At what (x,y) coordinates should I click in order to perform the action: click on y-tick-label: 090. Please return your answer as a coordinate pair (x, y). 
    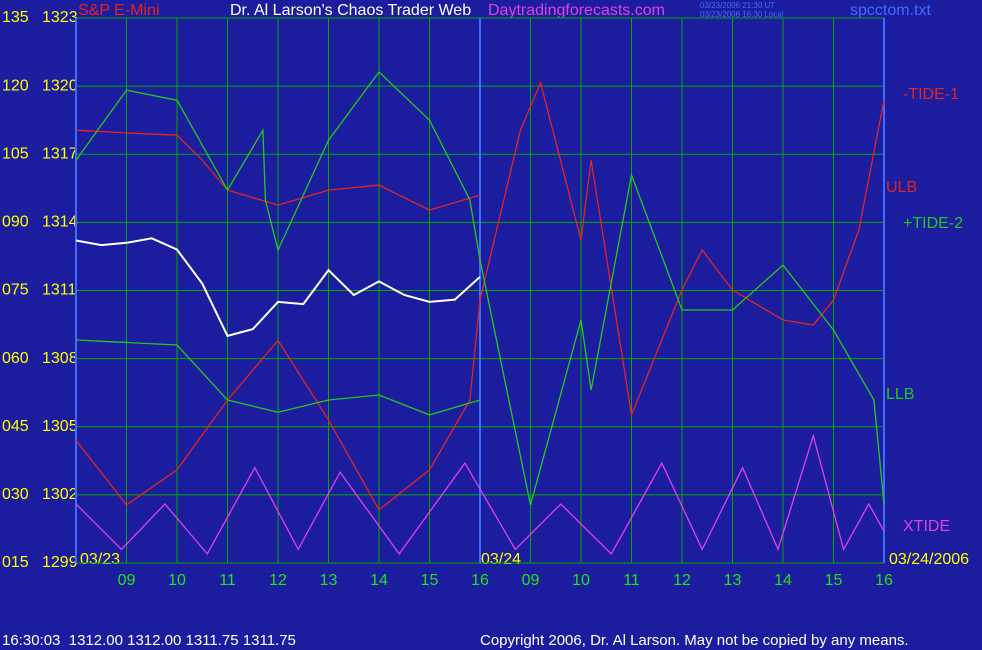
    Looking at the image, I should click on (15, 222).